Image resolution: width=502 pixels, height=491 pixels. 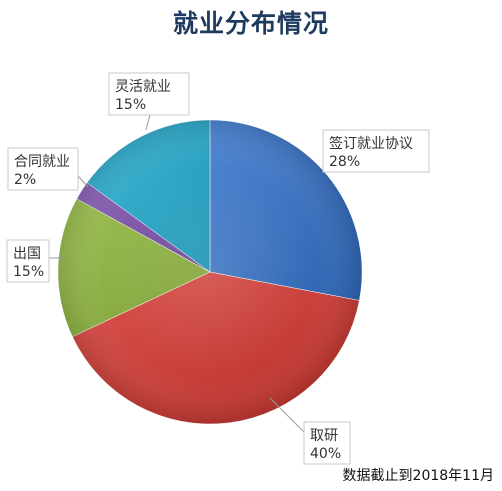 What do you see at coordinates (27, 254) in the screenshot?
I see `data-label-category-3: 出国` at bounding box center [27, 254].